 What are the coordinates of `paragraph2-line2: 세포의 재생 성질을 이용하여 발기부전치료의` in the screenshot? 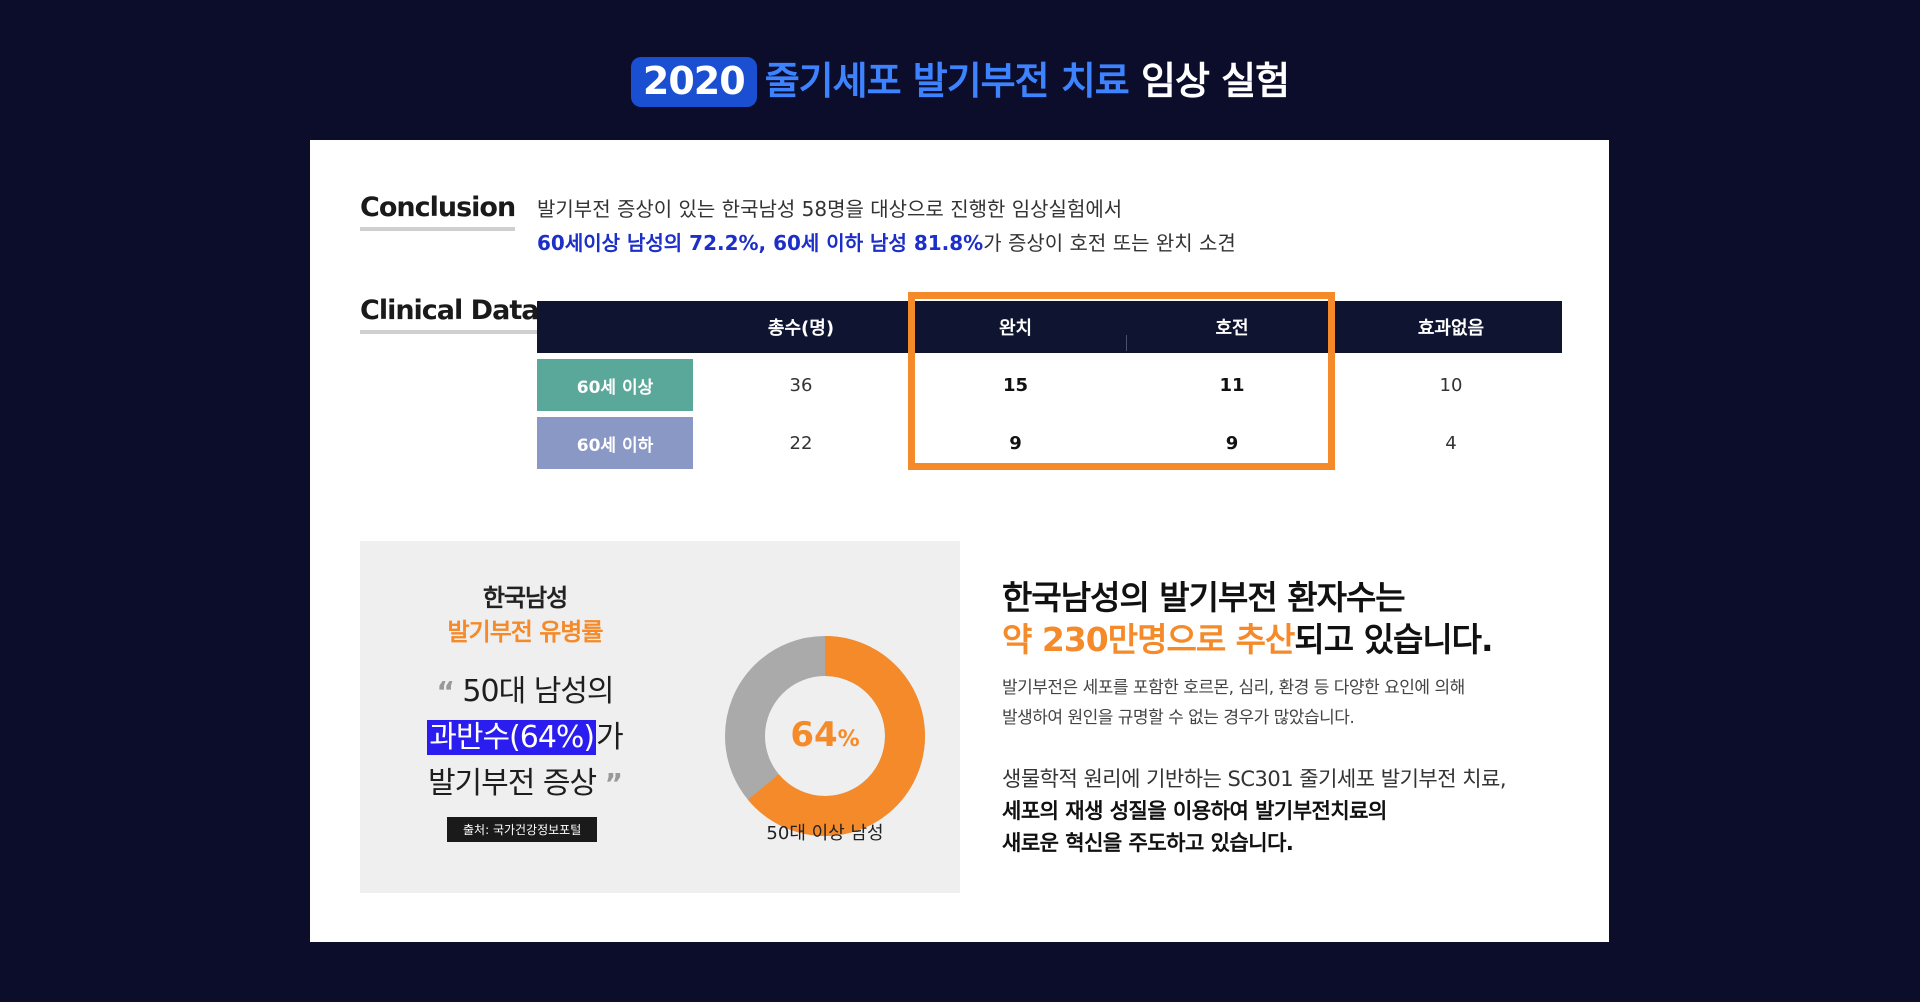 It's located at (1282, 811).